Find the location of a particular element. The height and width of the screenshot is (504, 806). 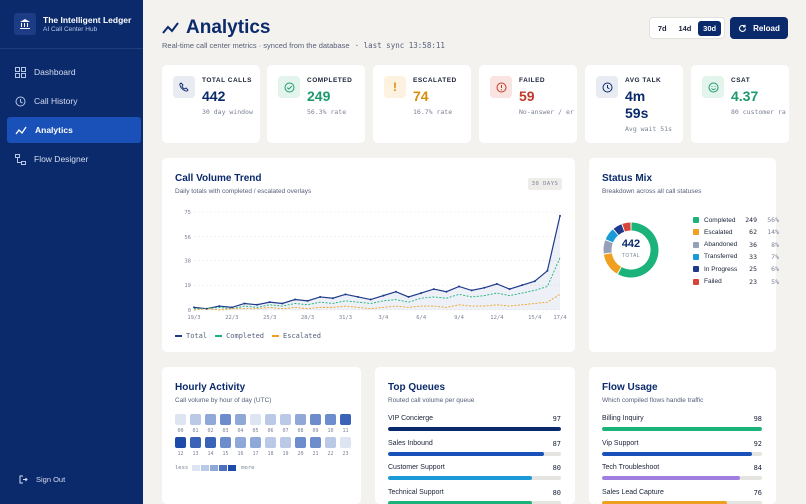

queue-row: VIP Concierge 97 is located at coordinates (474, 423).